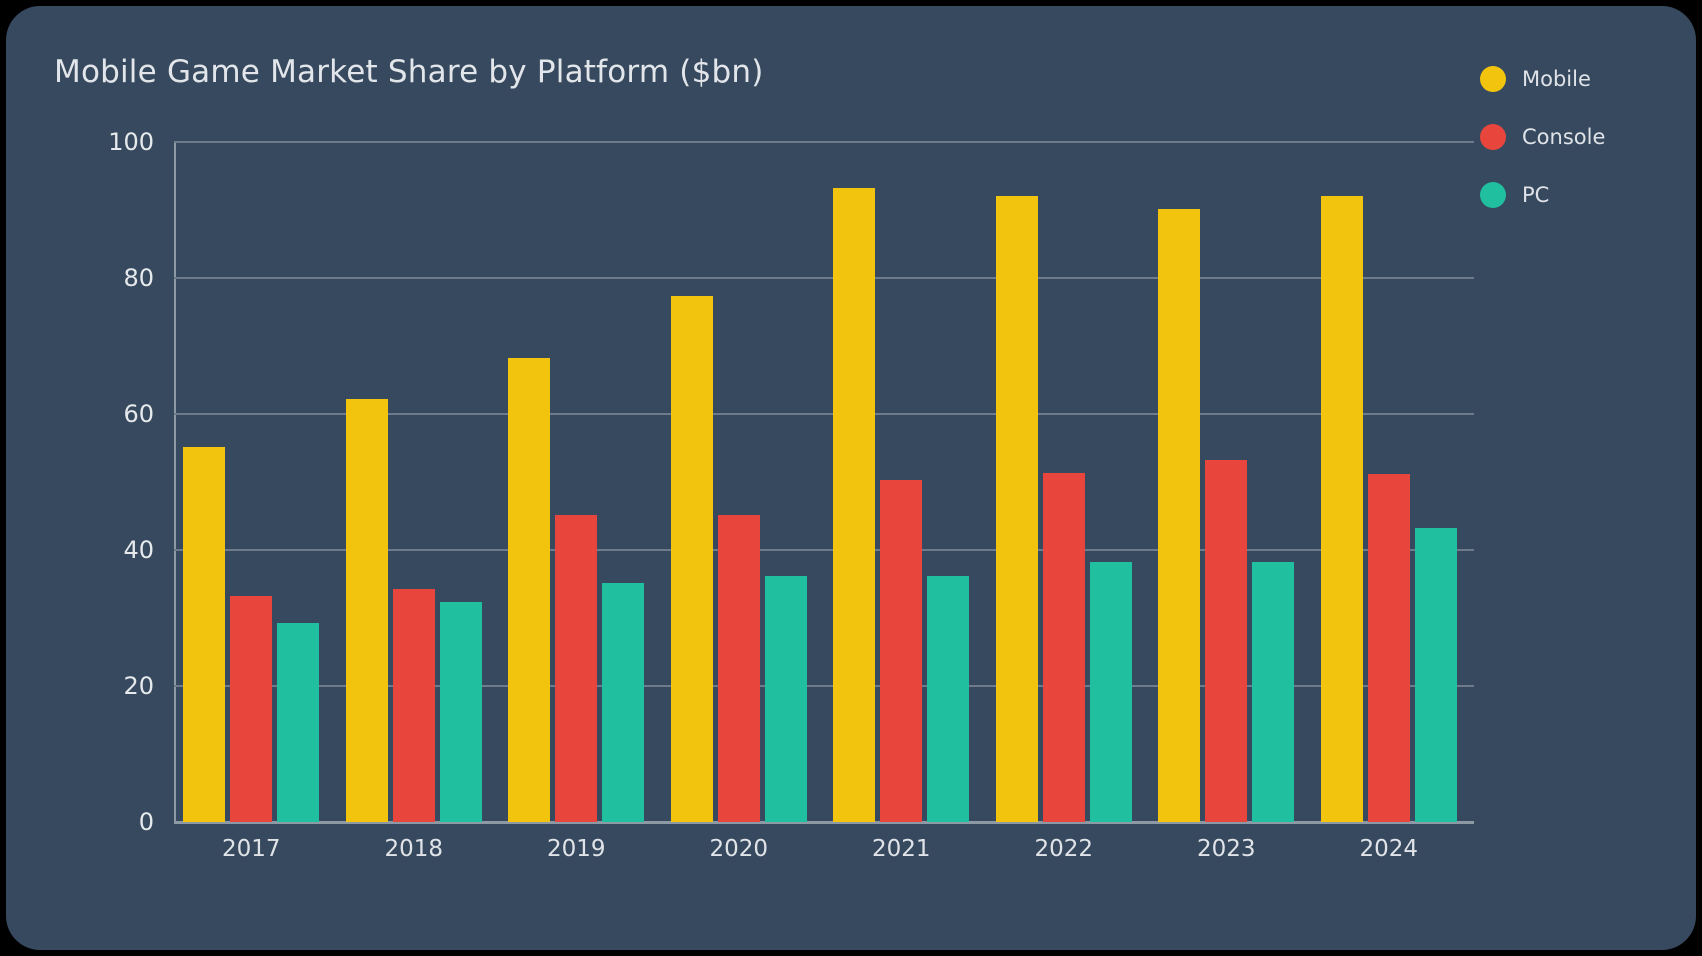 The width and height of the screenshot is (1702, 956). Describe the element at coordinates (138, 686) in the screenshot. I see `y-axis-tick-label: 20` at that location.